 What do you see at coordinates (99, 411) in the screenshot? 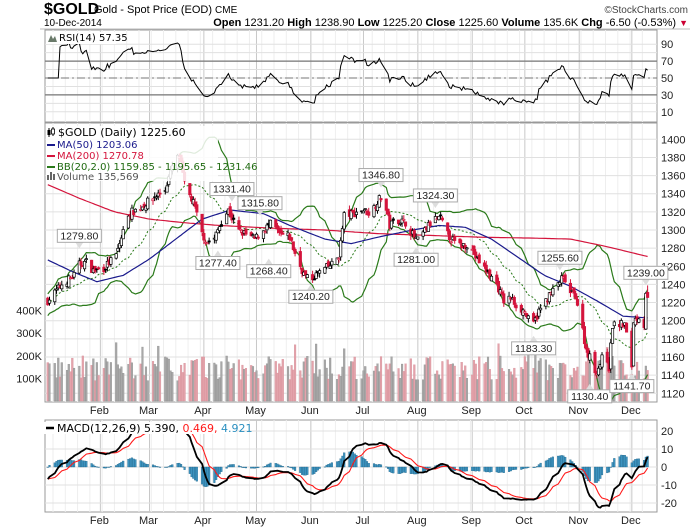
I see `month-label: Feb` at bounding box center [99, 411].